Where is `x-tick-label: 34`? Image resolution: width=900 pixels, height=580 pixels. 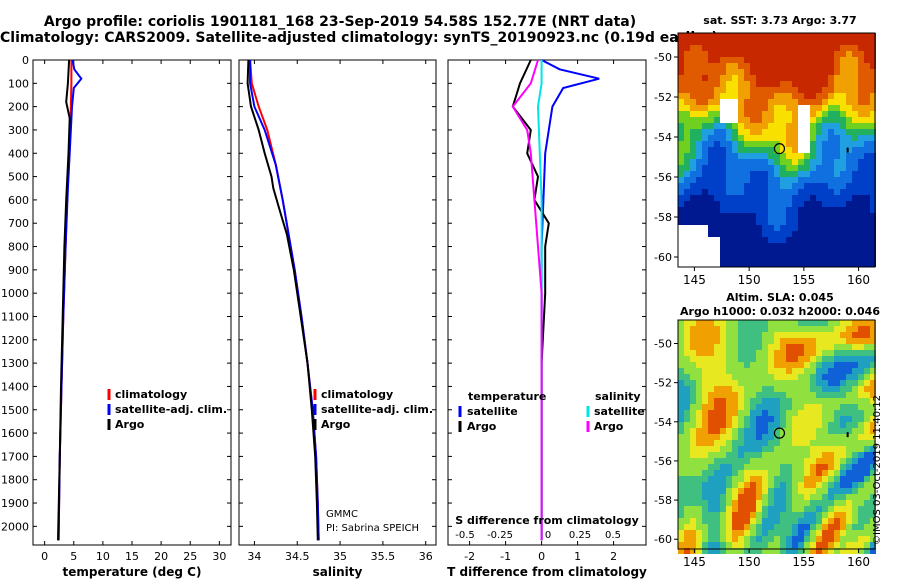 x-tick-label: 34 is located at coordinates (254, 556).